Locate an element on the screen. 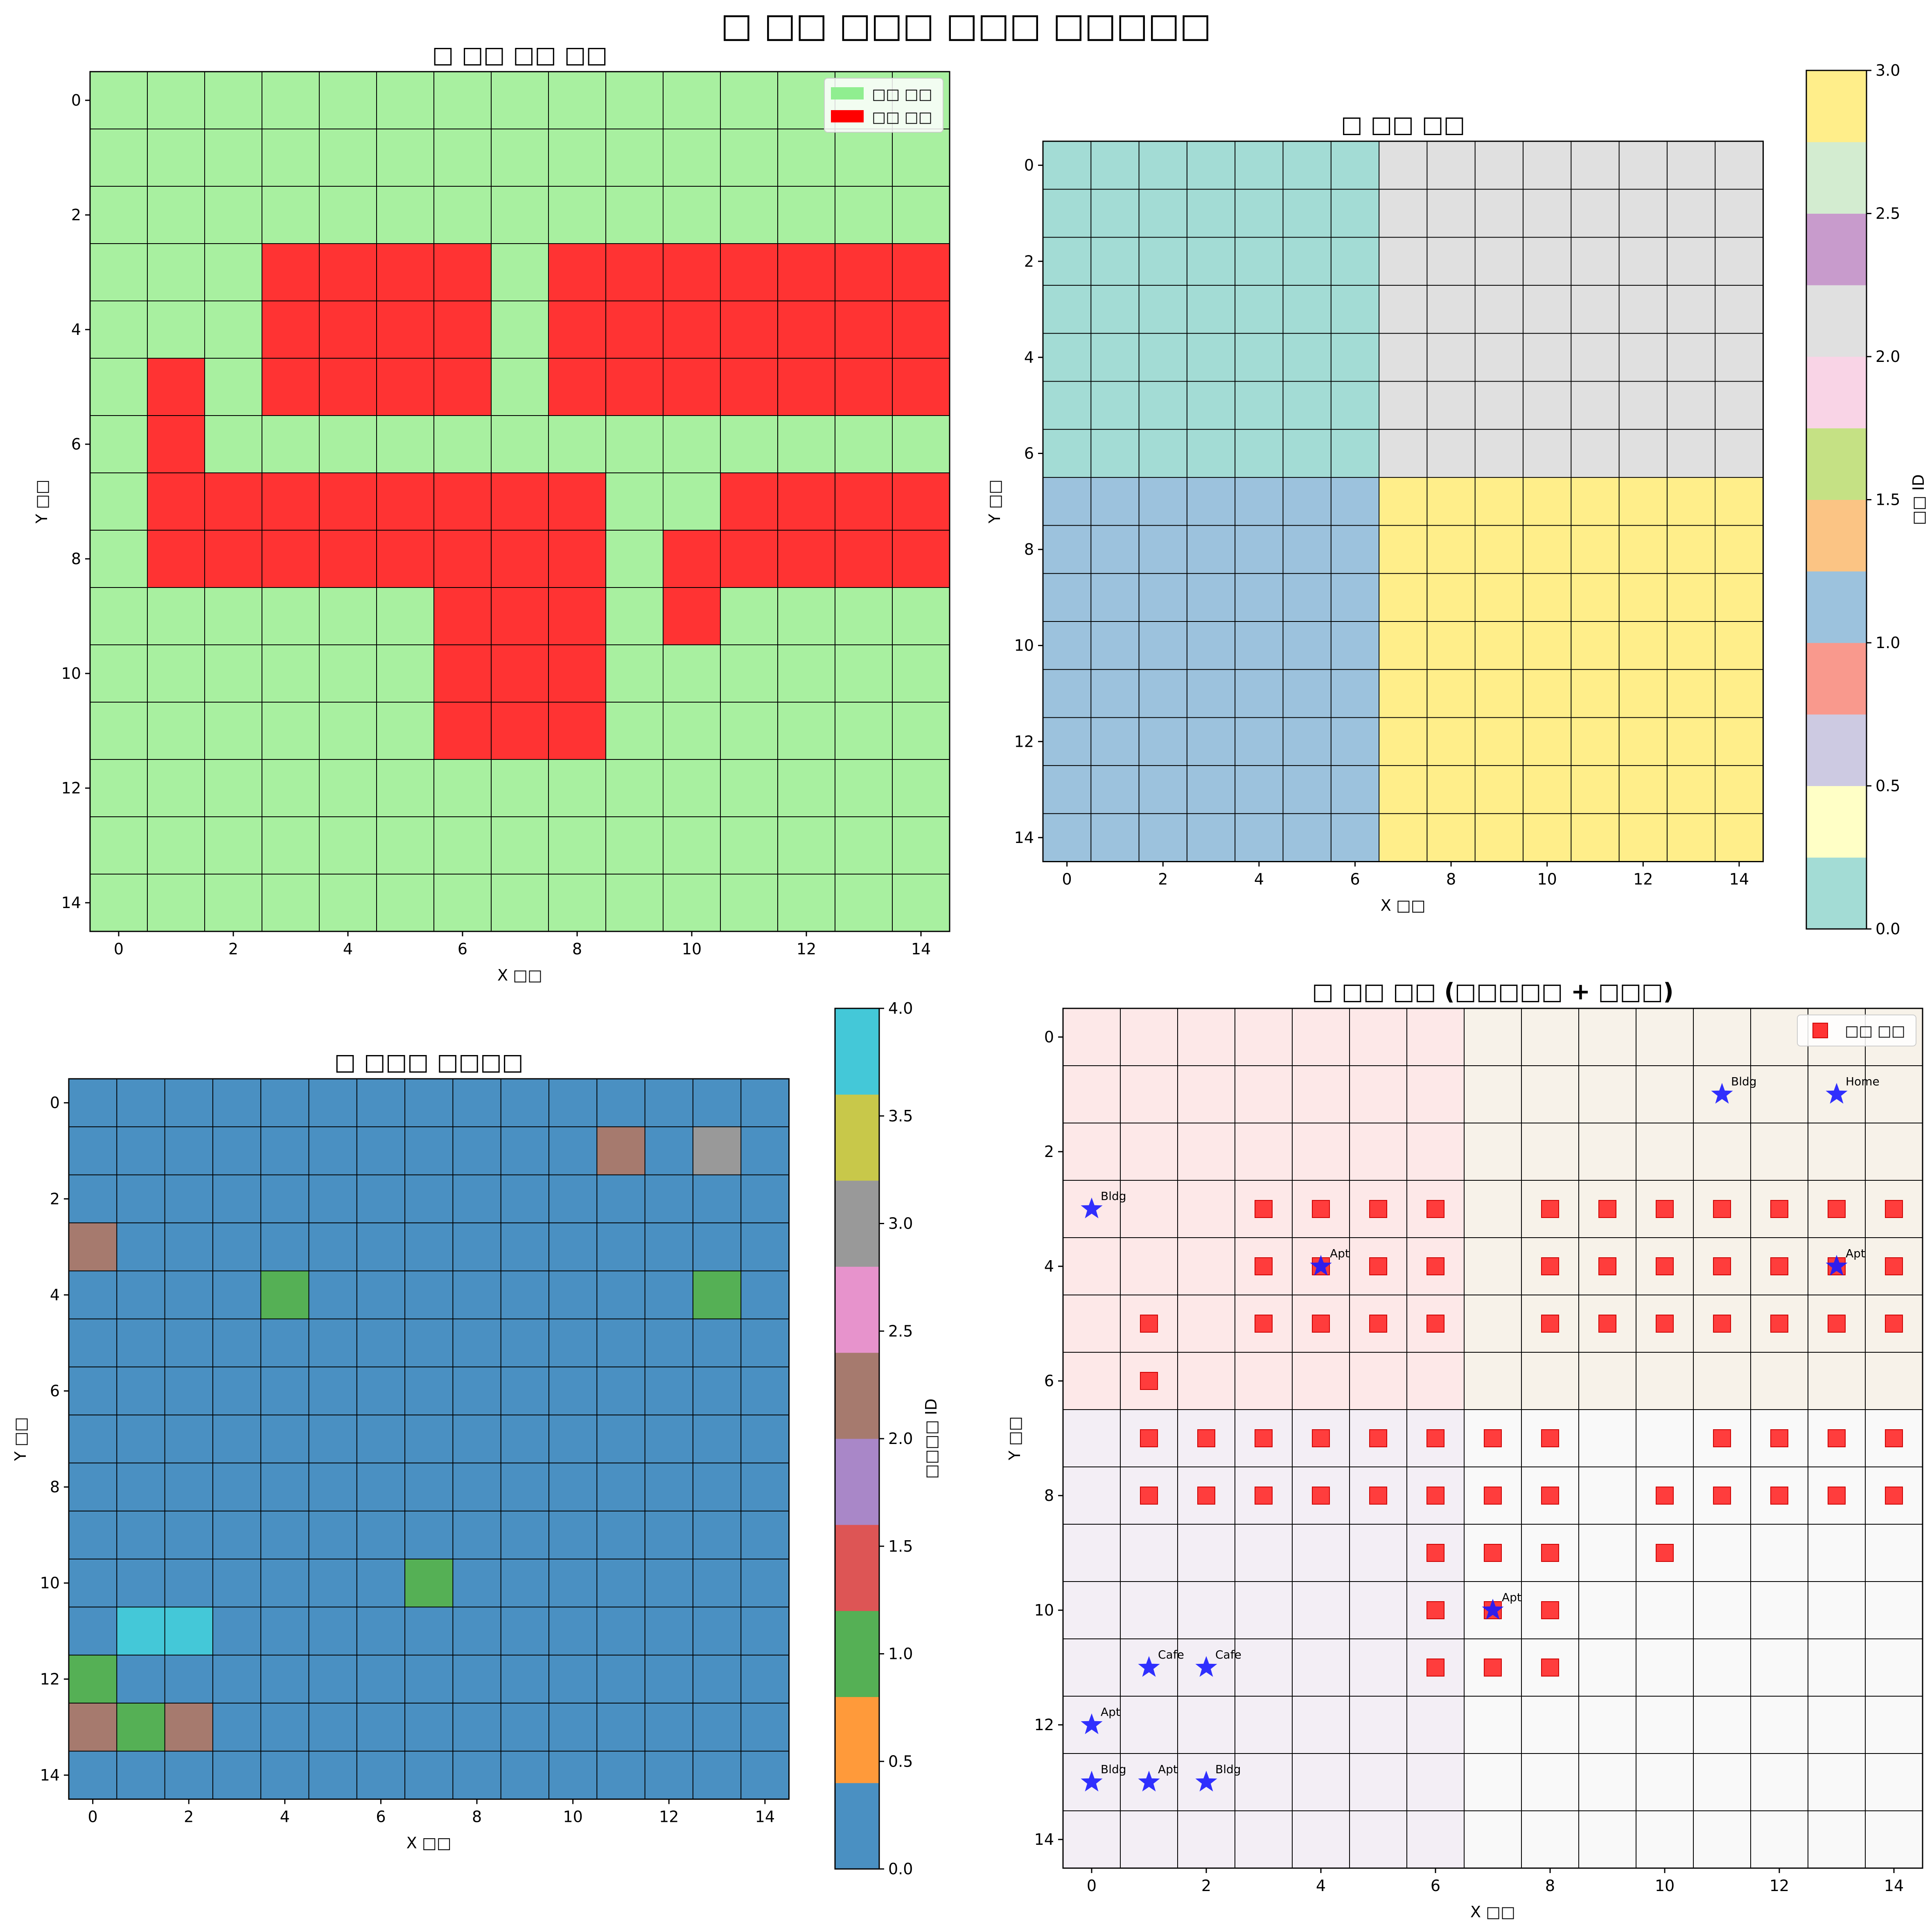  colorbar-tick-label: 1.0 is located at coordinates (900, 1654).